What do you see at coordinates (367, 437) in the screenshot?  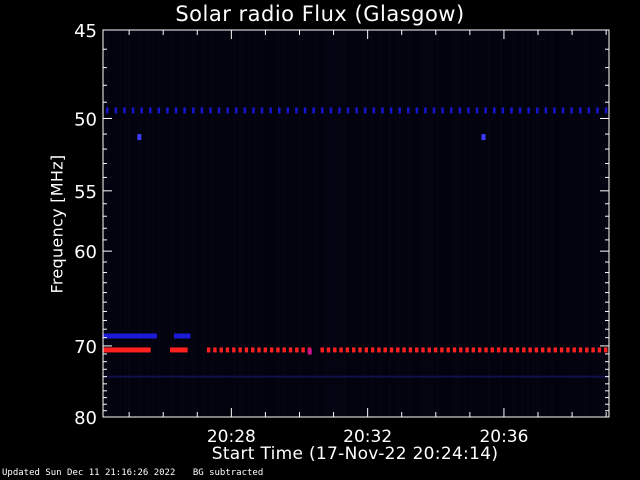 I see `x-tick-label: 20:32` at bounding box center [367, 437].